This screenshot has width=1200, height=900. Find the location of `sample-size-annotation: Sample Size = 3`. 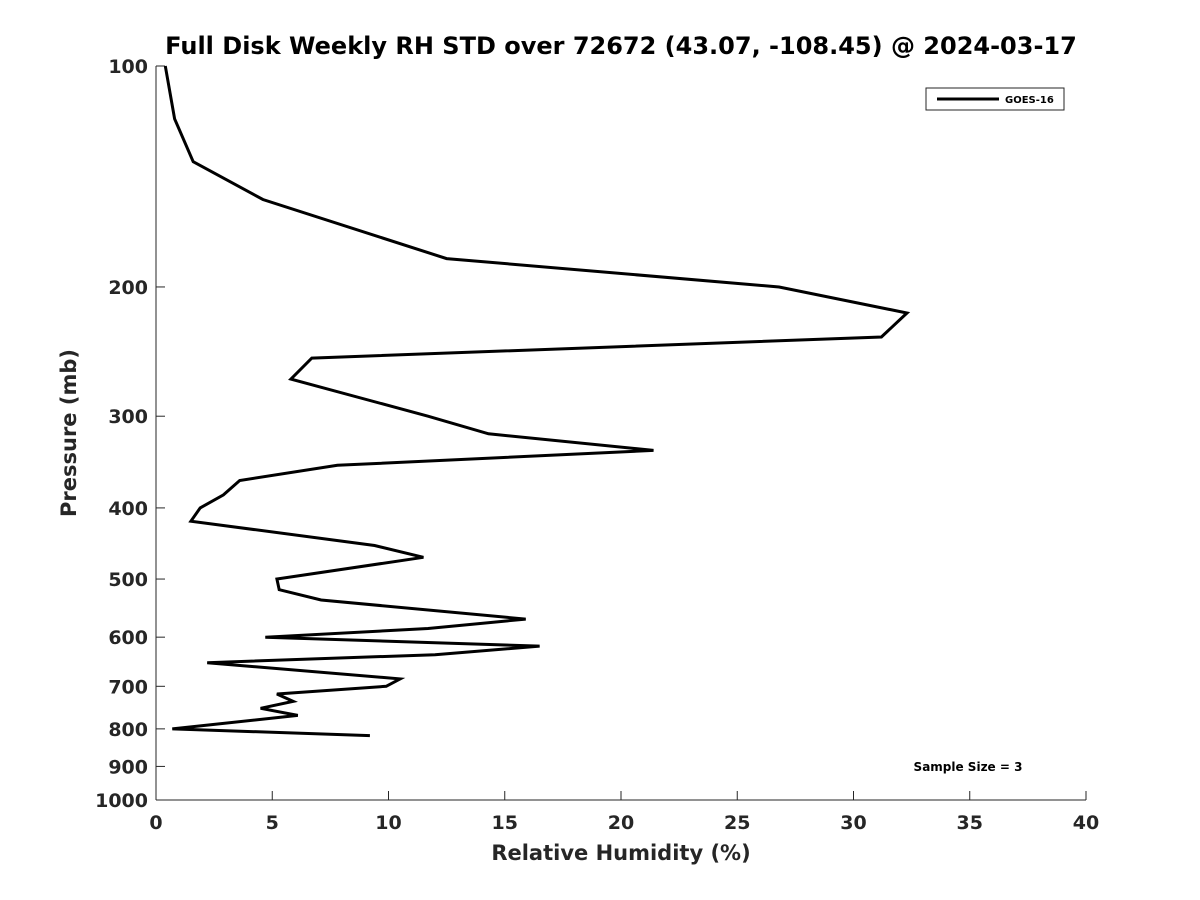

sample-size-annotation: Sample Size = 3 is located at coordinates (968, 767).